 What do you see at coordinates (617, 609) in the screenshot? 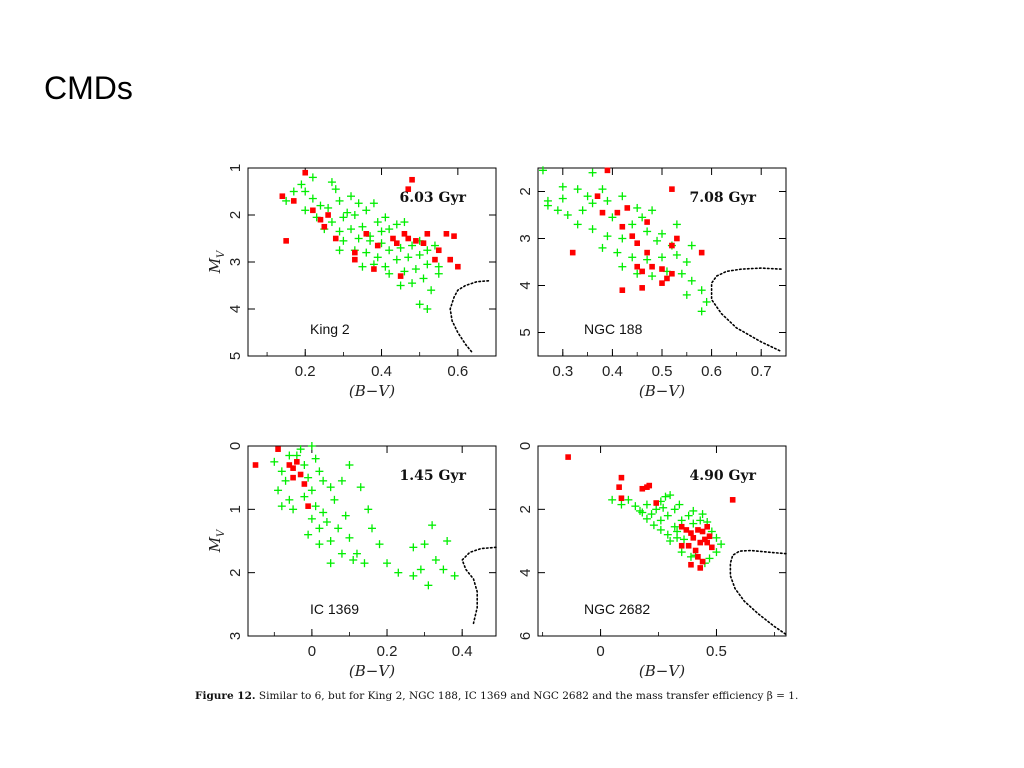
I see `cluster-name: NGC 2682` at bounding box center [617, 609].